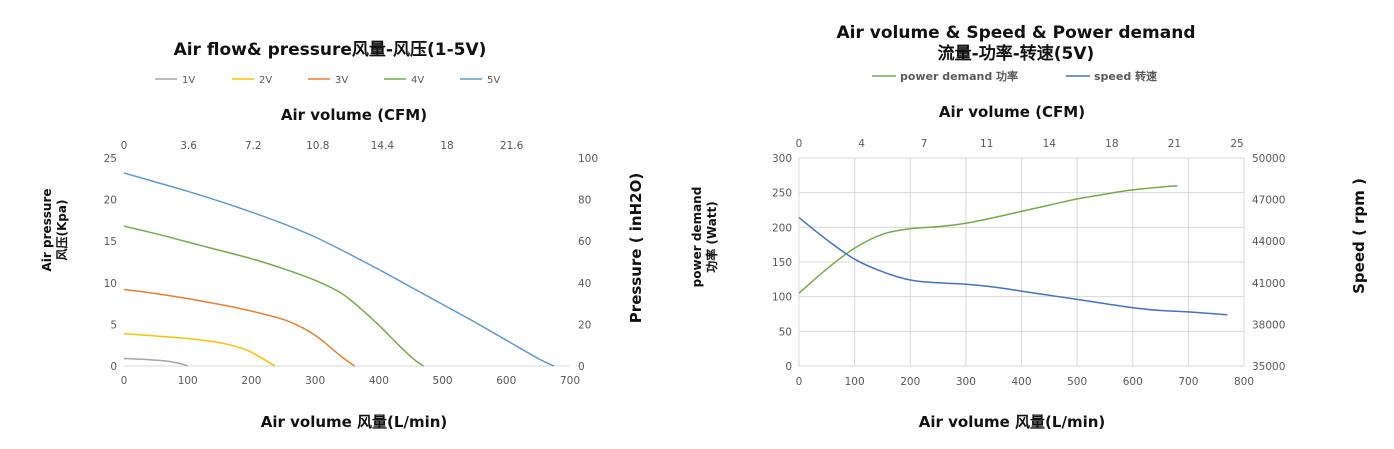 Image resolution: width=1394 pixels, height=449 pixels. Describe the element at coordinates (62, 230) in the screenshot. I see `chart1-y-axis-title-line2: 风压(Kpa)` at that location.